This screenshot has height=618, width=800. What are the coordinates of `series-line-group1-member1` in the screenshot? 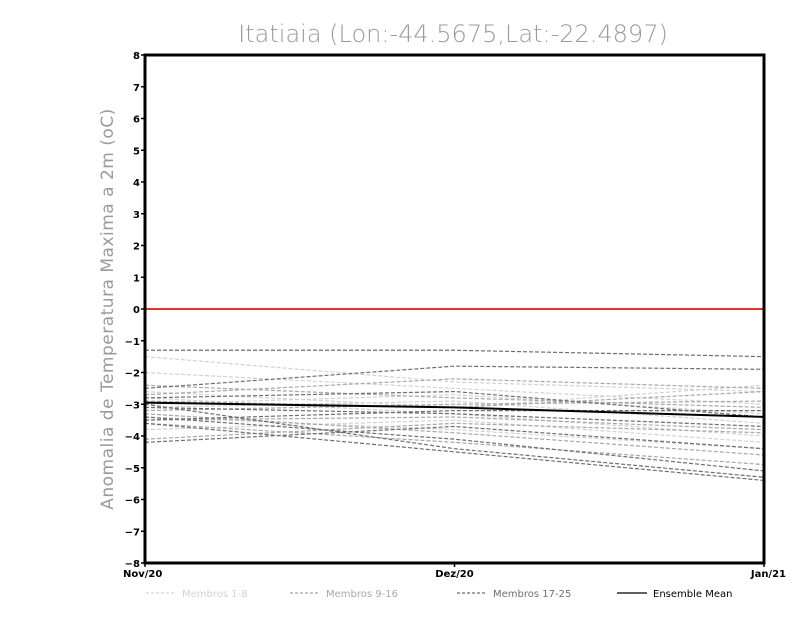 It's located at (454, 374).